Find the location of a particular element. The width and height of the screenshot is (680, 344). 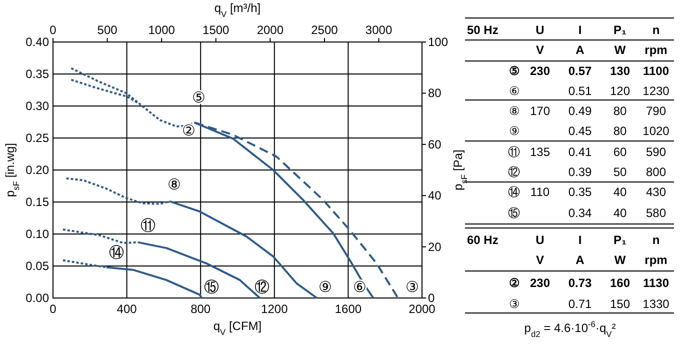

text: ⑮ is located at coordinates (514, 213).